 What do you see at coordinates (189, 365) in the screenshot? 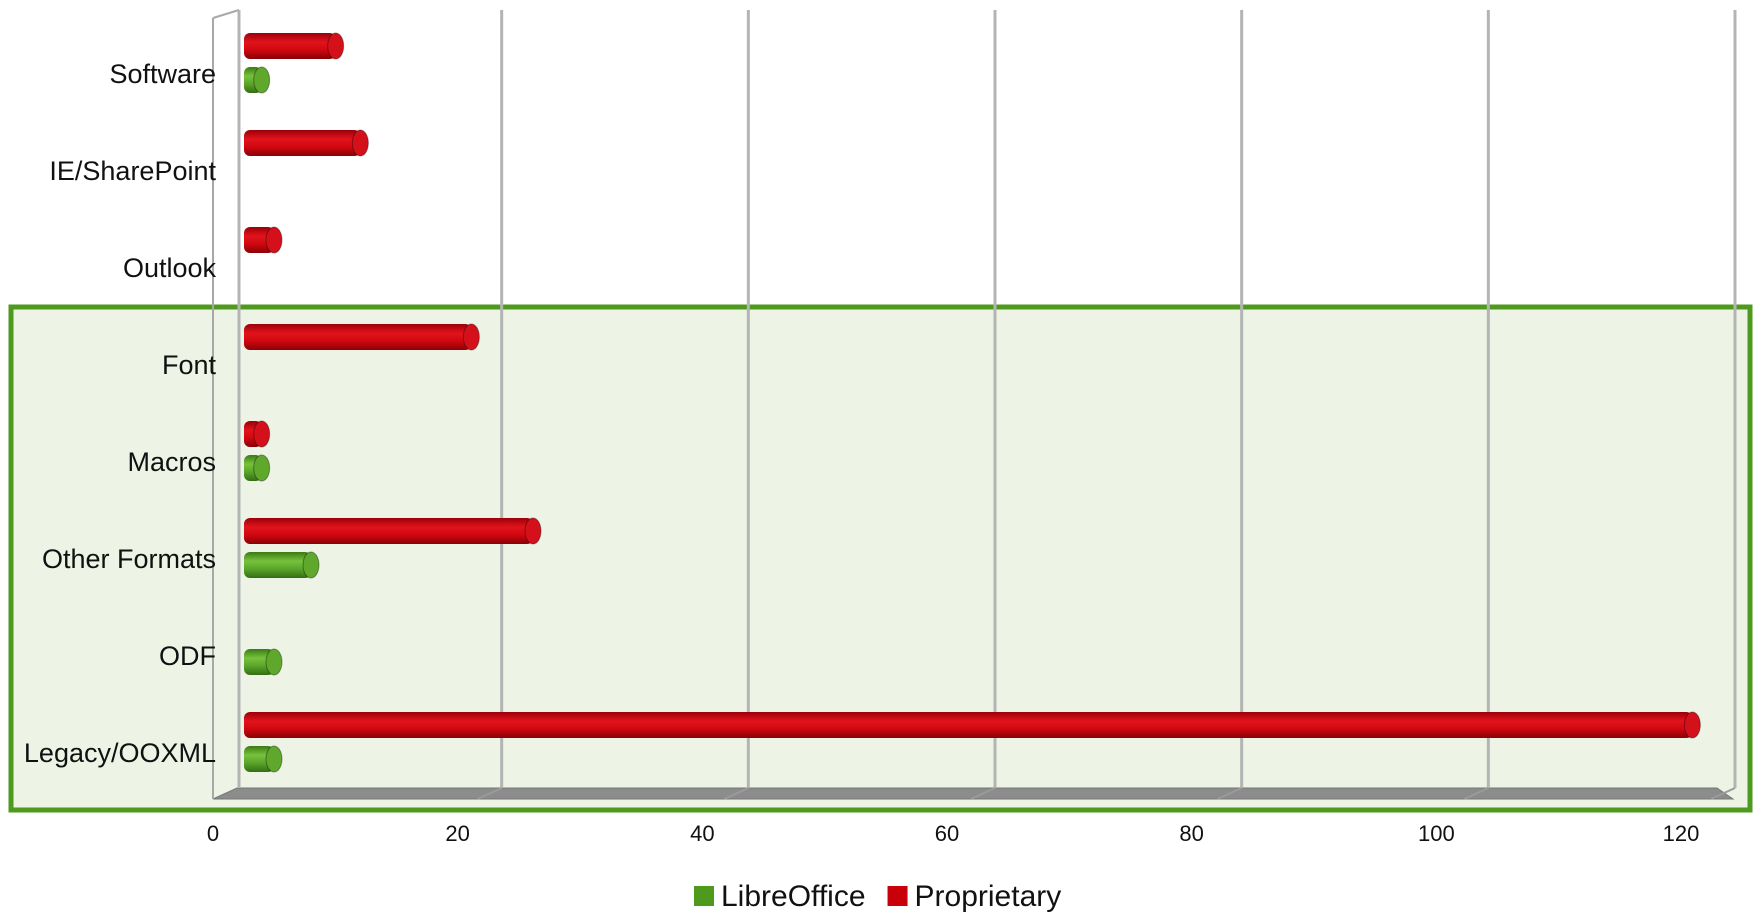
I see `category-label: Font` at bounding box center [189, 365].